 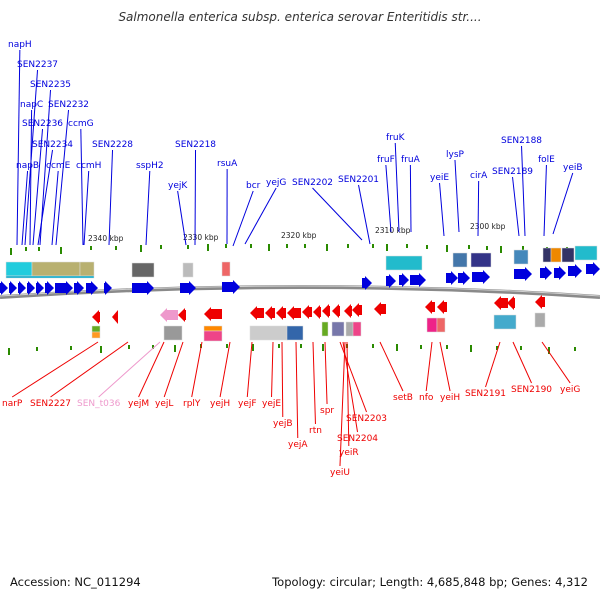 I want to click on reverse-gene-label: SEN2190, so click(x=531, y=390).